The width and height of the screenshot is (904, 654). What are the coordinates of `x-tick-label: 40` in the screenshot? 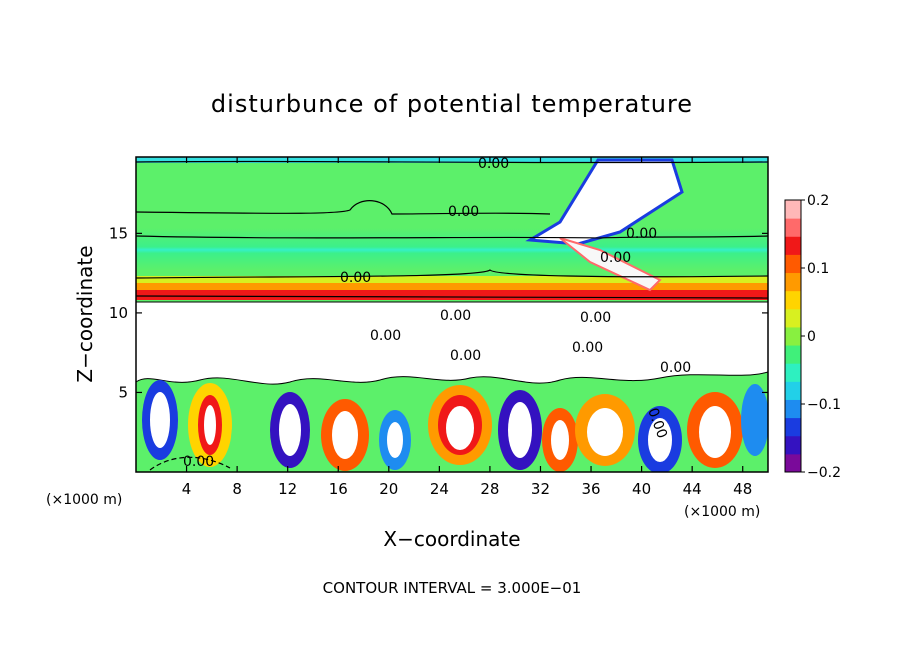 It's located at (641, 489).